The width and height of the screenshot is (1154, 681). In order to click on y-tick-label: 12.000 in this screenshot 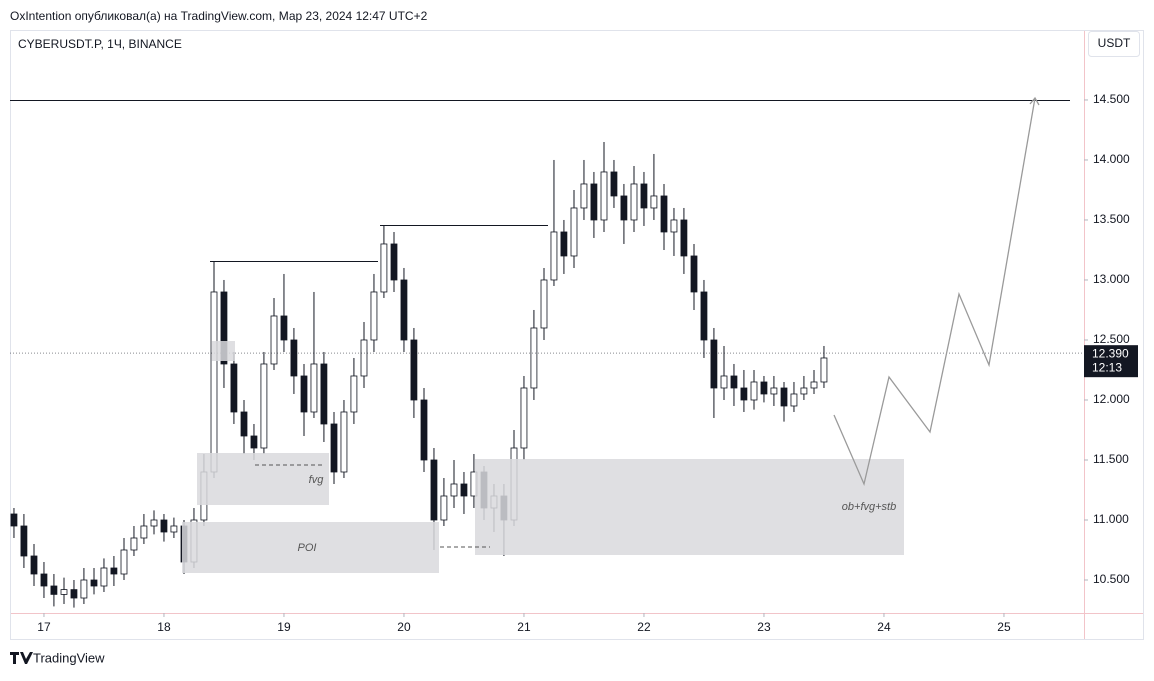, I will do `click(1111, 399)`.